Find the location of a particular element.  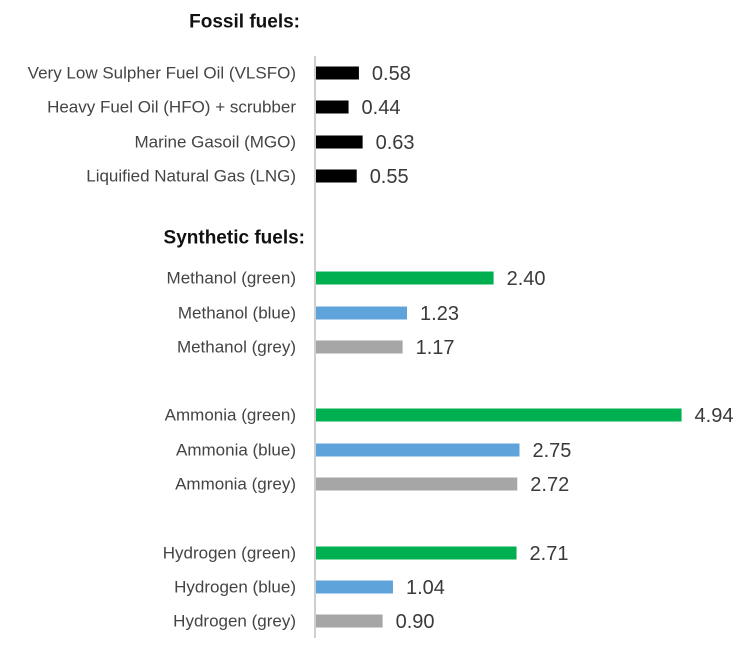

category-label-methanol-grey: Methanol (grey) is located at coordinates (236, 347).